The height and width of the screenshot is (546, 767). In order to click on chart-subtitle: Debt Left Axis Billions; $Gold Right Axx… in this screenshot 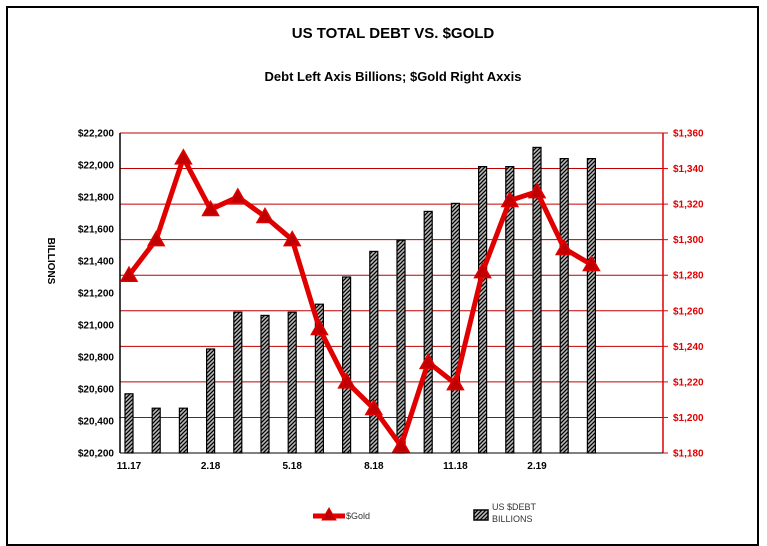, I will do `click(393, 76)`.